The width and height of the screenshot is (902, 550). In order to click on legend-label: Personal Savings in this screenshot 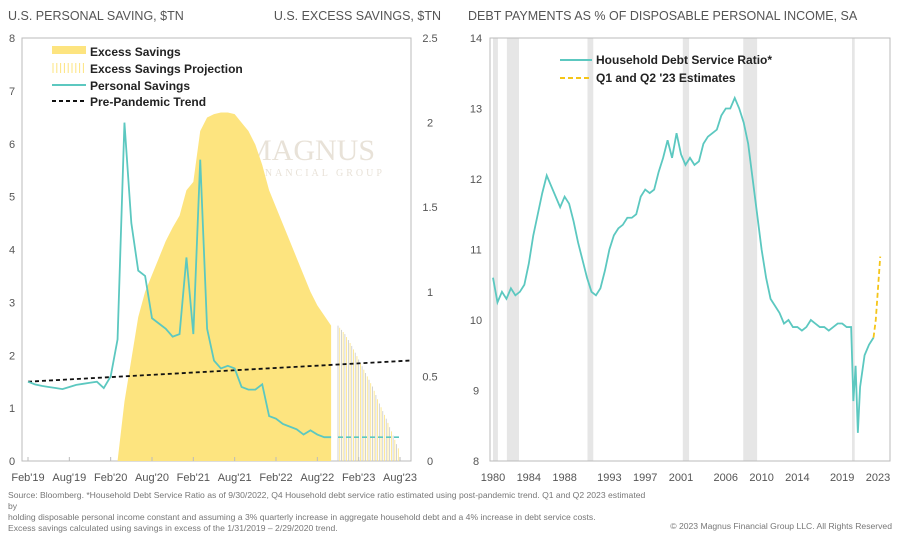, I will do `click(140, 86)`.